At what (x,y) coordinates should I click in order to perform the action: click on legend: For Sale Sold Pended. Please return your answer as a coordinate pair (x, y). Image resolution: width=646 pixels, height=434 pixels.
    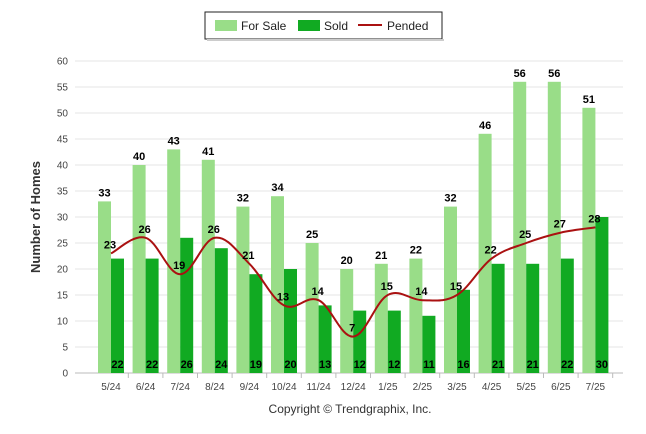
    Looking at the image, I should click on (324, 26).